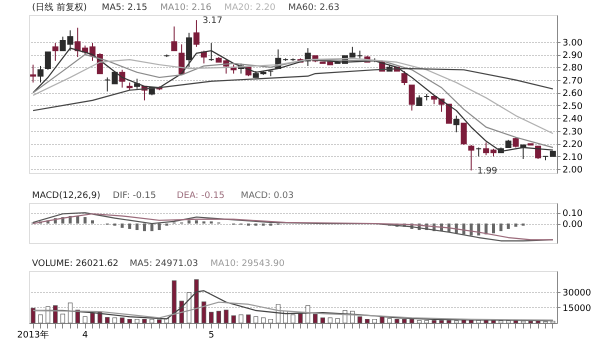 Image resolution: width=599 pixels, height=350 pixels. Describe the element at coordinates (572, 69) in the screenshot. I see `y-tick-label: 2.80` at that location.